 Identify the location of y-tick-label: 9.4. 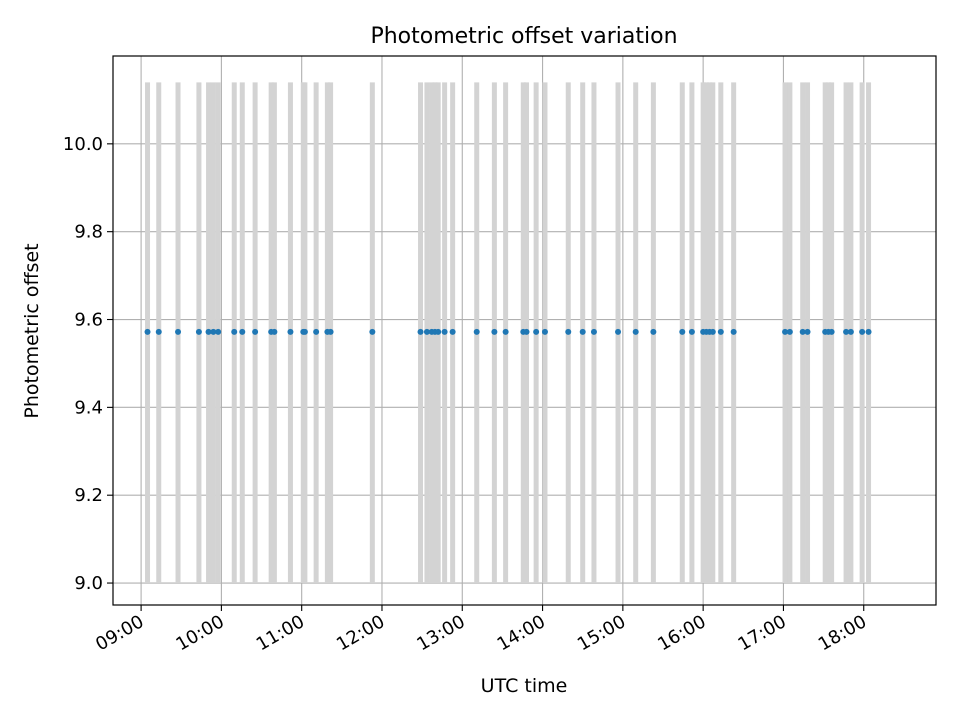
(88, 407).